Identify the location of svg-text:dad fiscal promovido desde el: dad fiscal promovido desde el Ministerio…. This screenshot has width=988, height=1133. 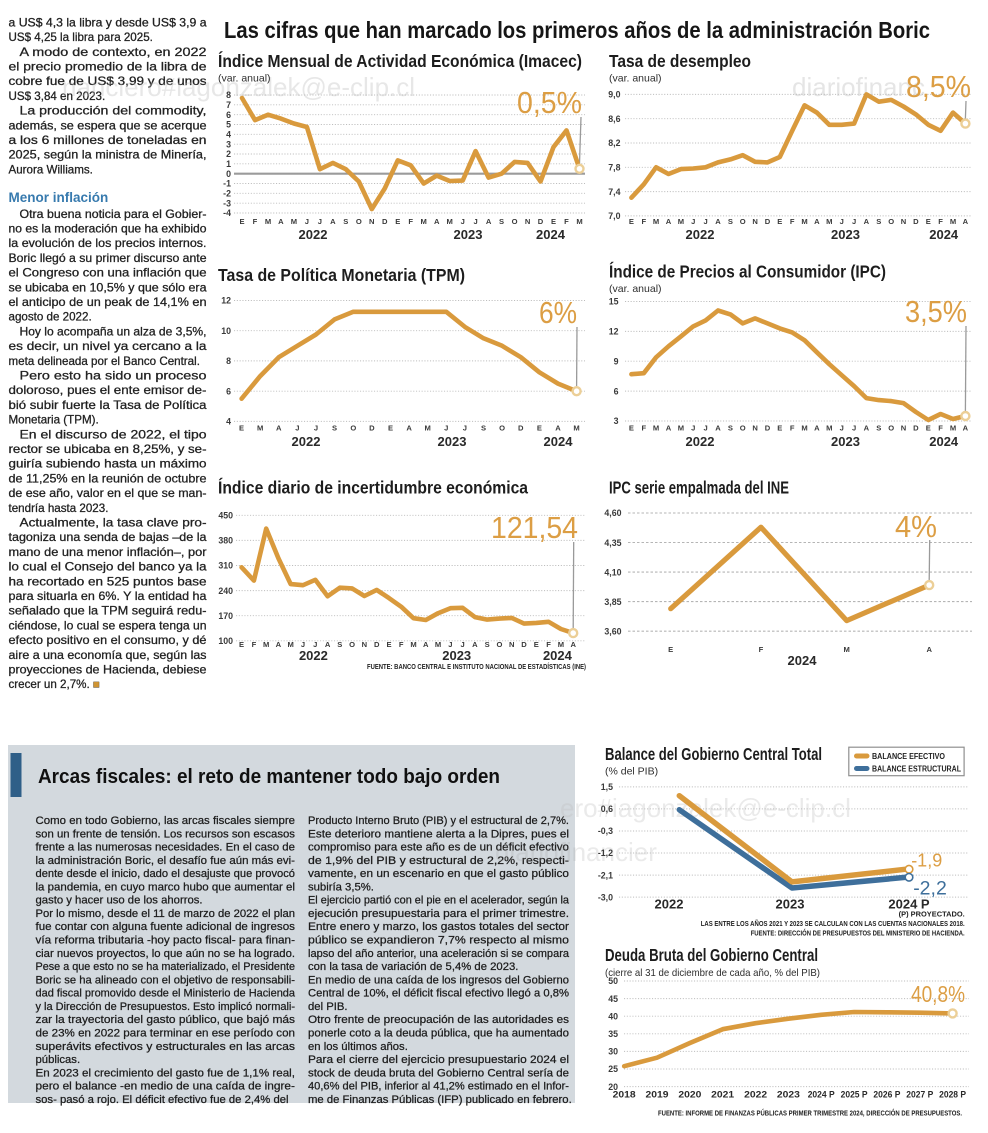
(166, 994).